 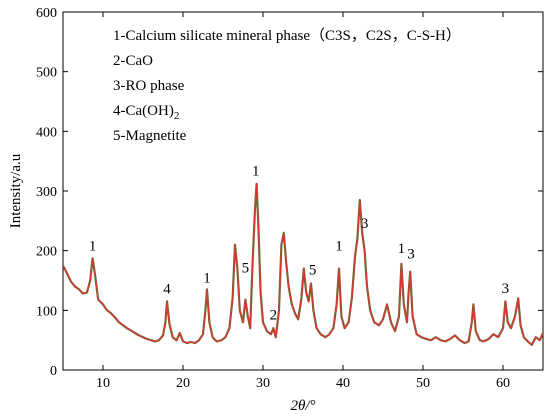 I want to click on x-axis-label: 2θ/°, so click(x=302, y=406).